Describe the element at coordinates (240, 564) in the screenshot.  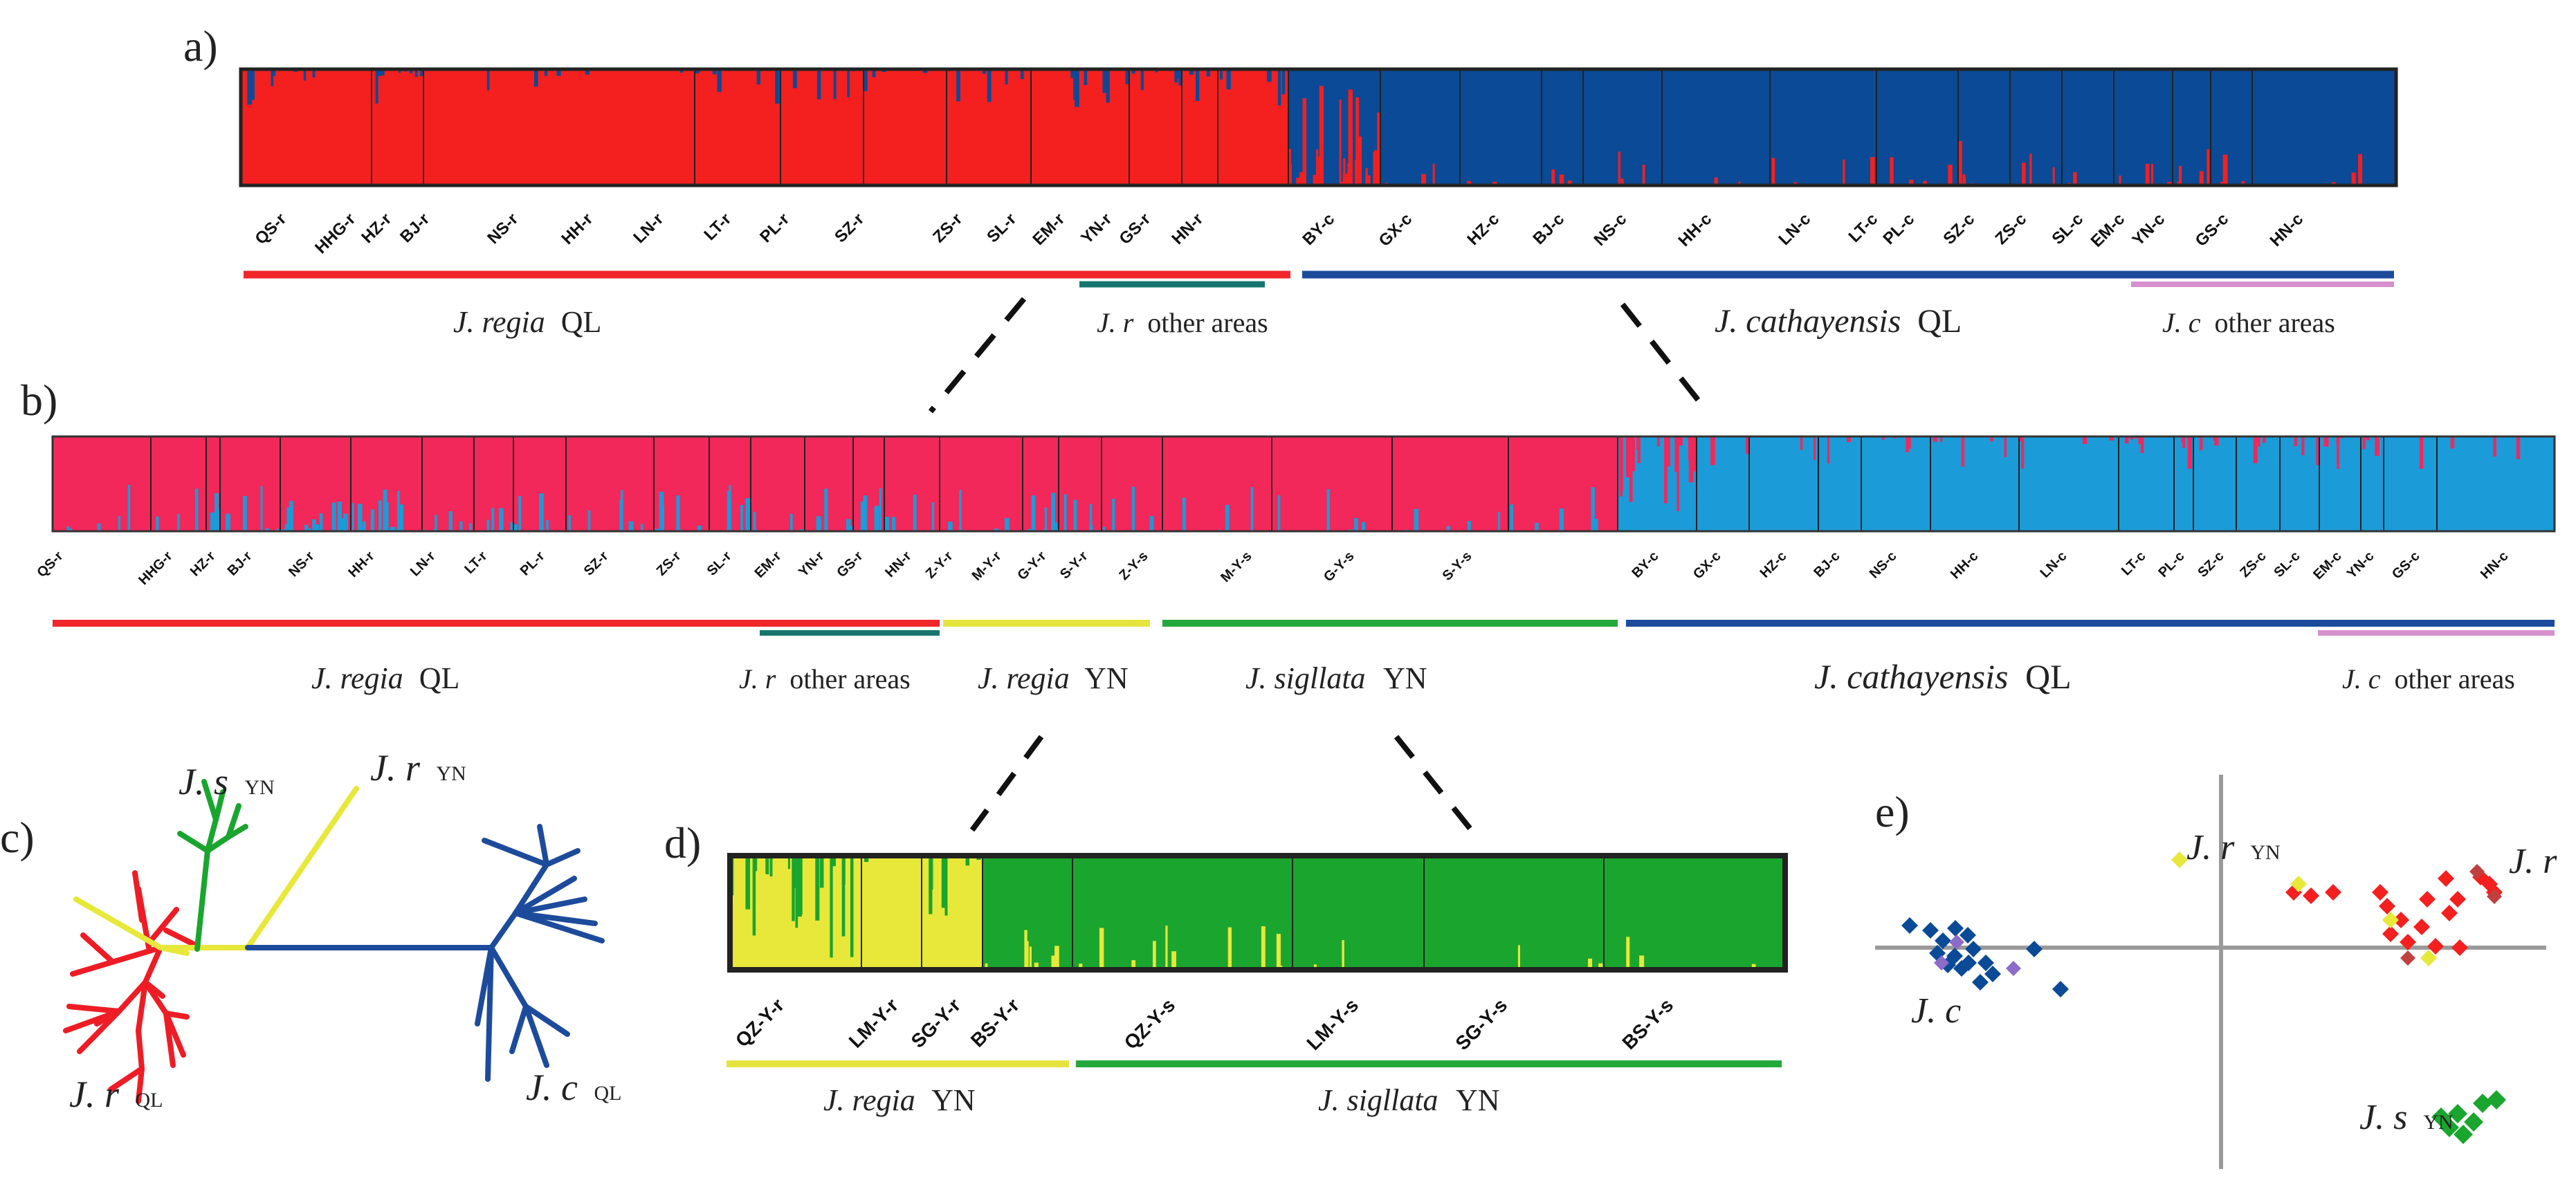
I see `pop-label: BJ-r` at that location.